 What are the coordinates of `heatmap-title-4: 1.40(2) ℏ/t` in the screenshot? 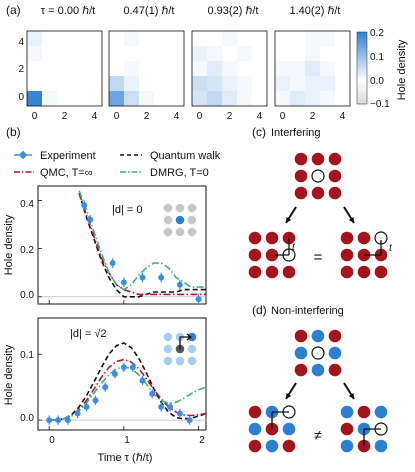 It's located at (315, 11).